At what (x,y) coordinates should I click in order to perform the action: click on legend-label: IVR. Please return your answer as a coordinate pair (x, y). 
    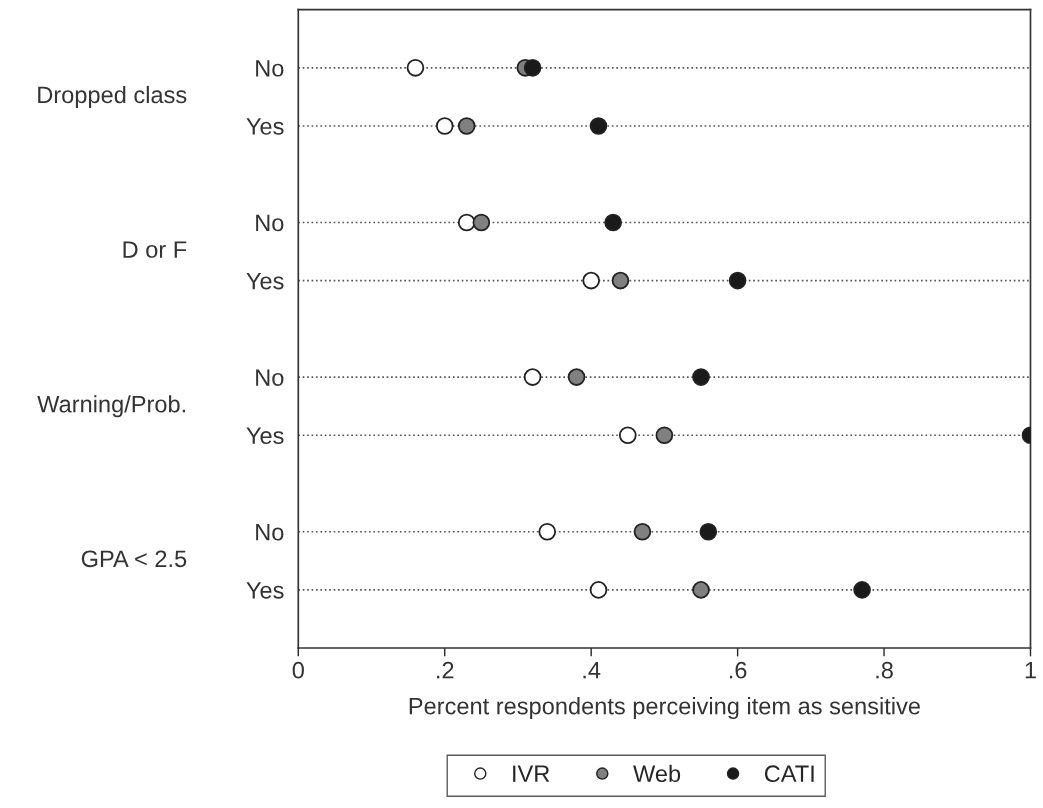
    Looking at the image, I should click on (531, 773).